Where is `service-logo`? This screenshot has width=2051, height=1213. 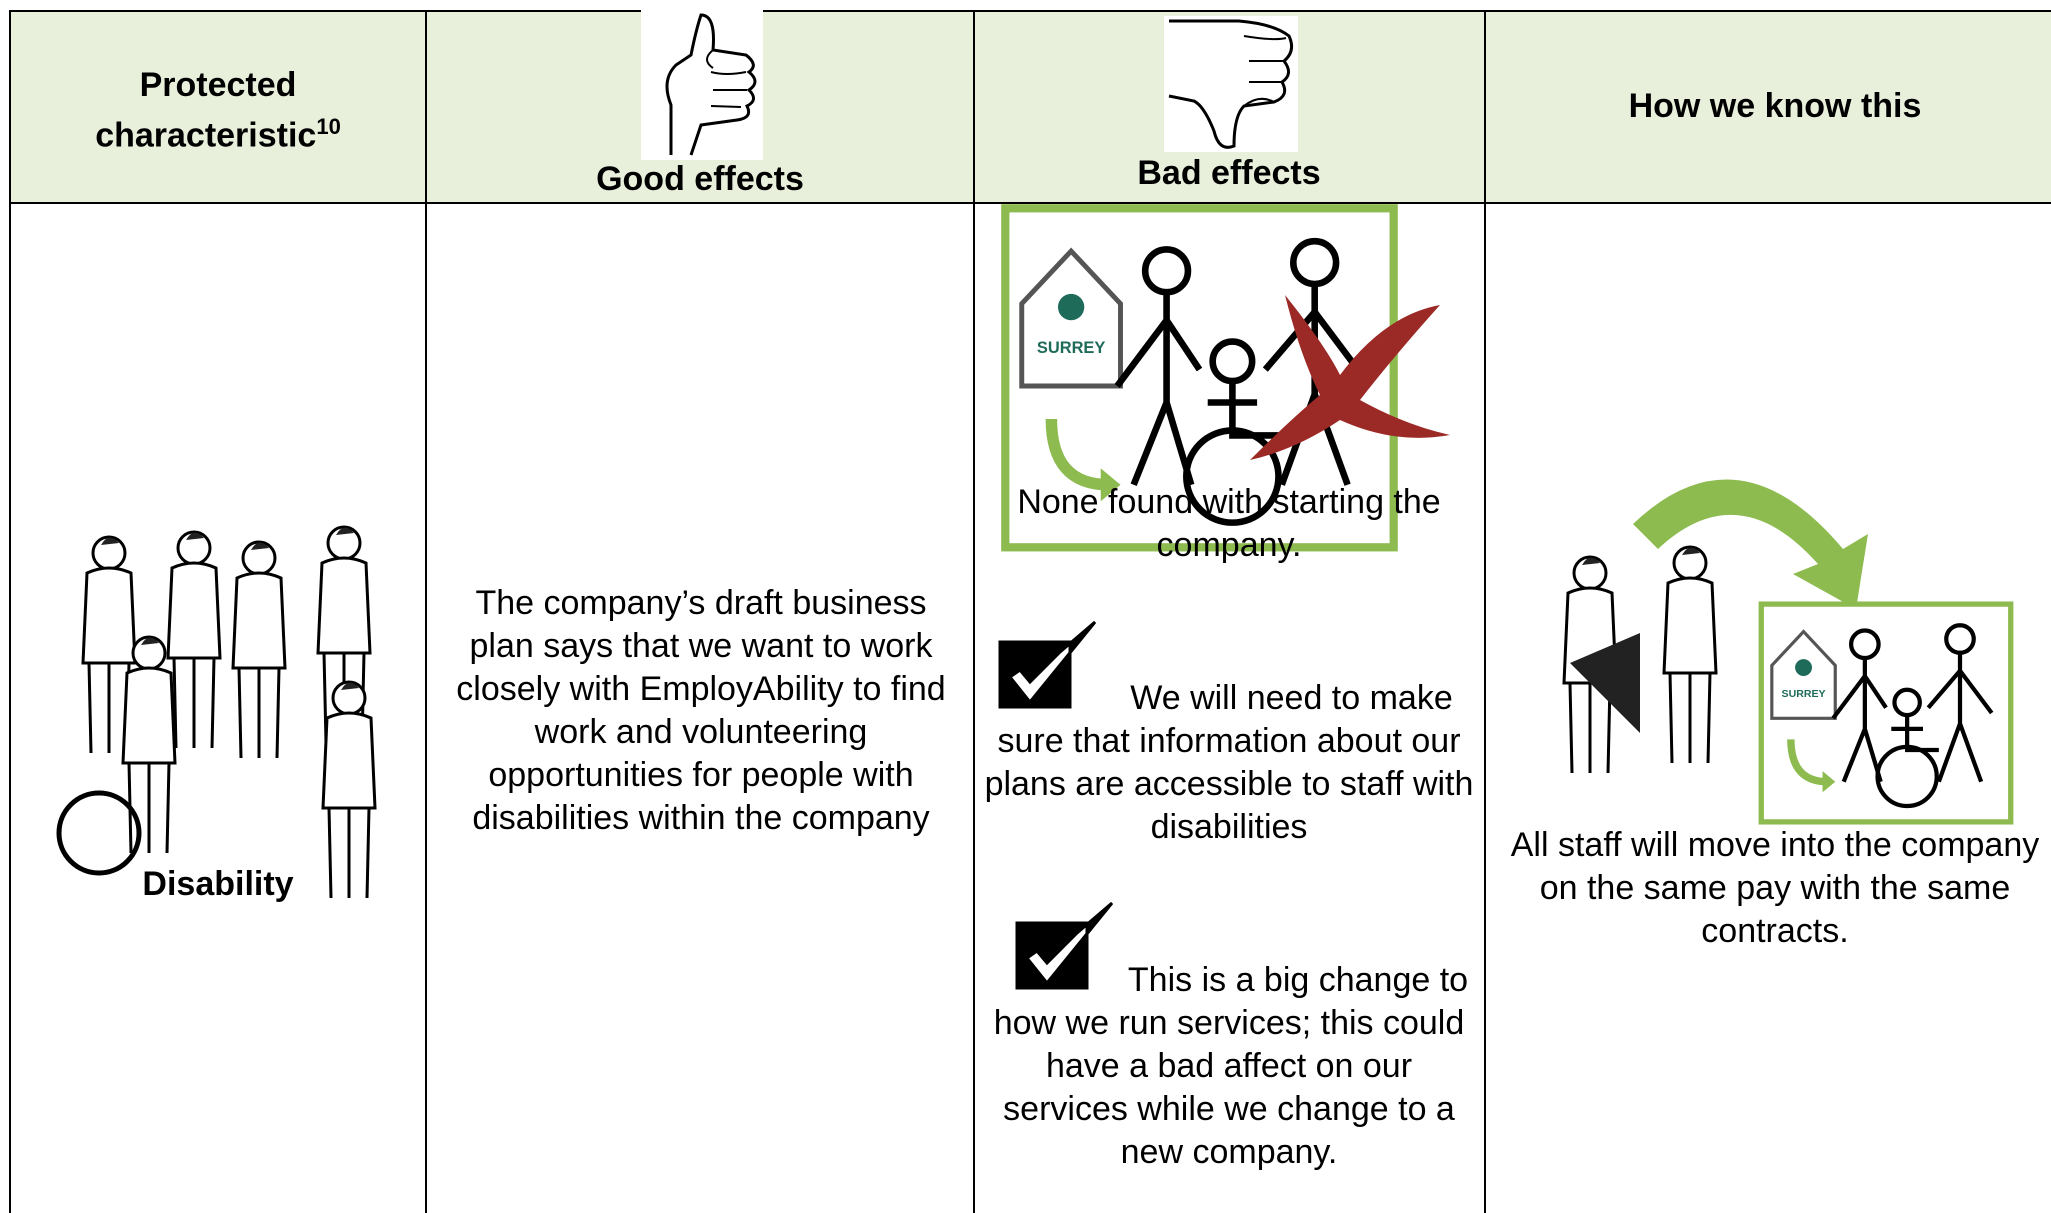 service-logo is located at coordinates (1886, 713).